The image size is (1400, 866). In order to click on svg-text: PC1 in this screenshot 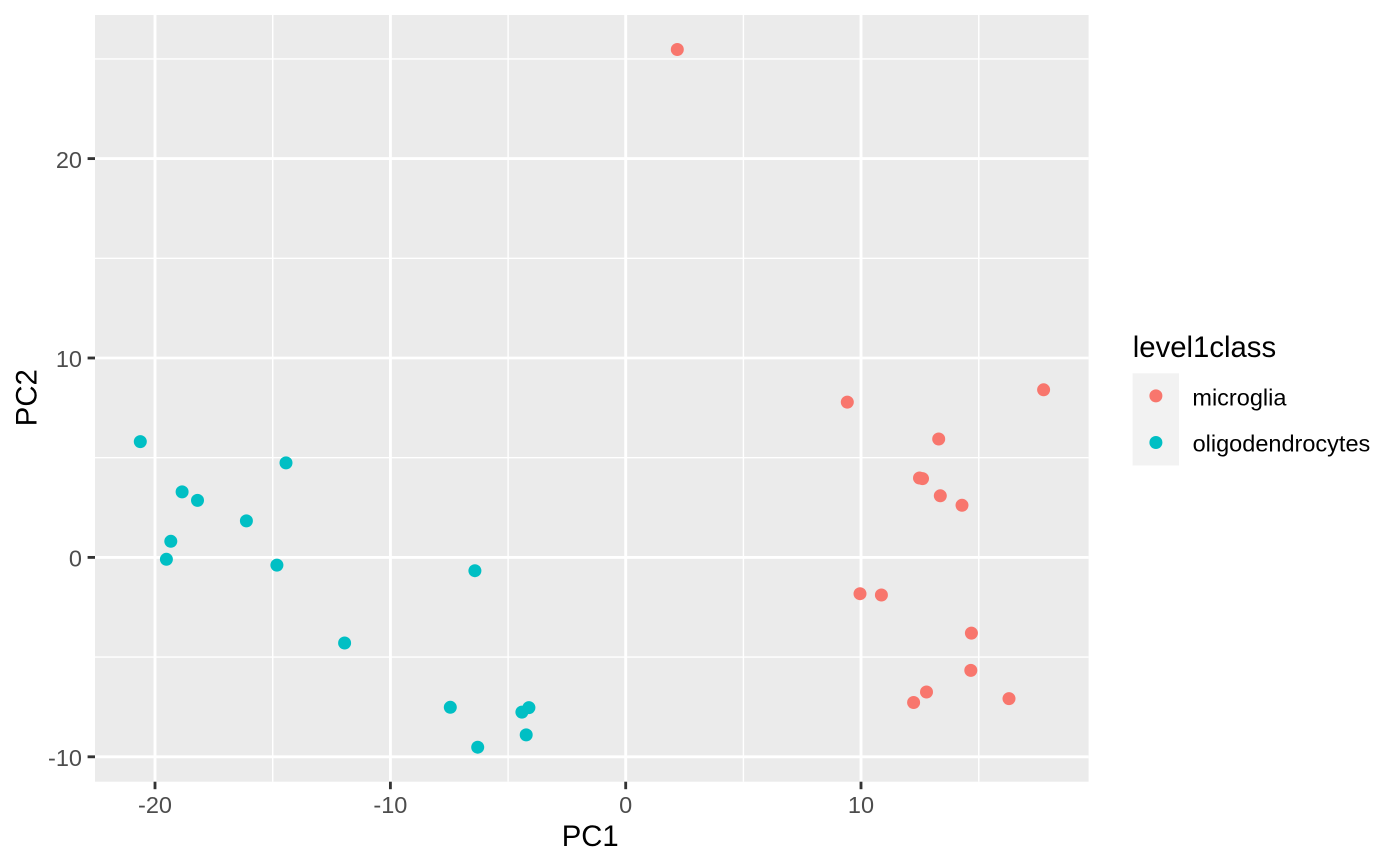, I will do `click(590, 836)`.